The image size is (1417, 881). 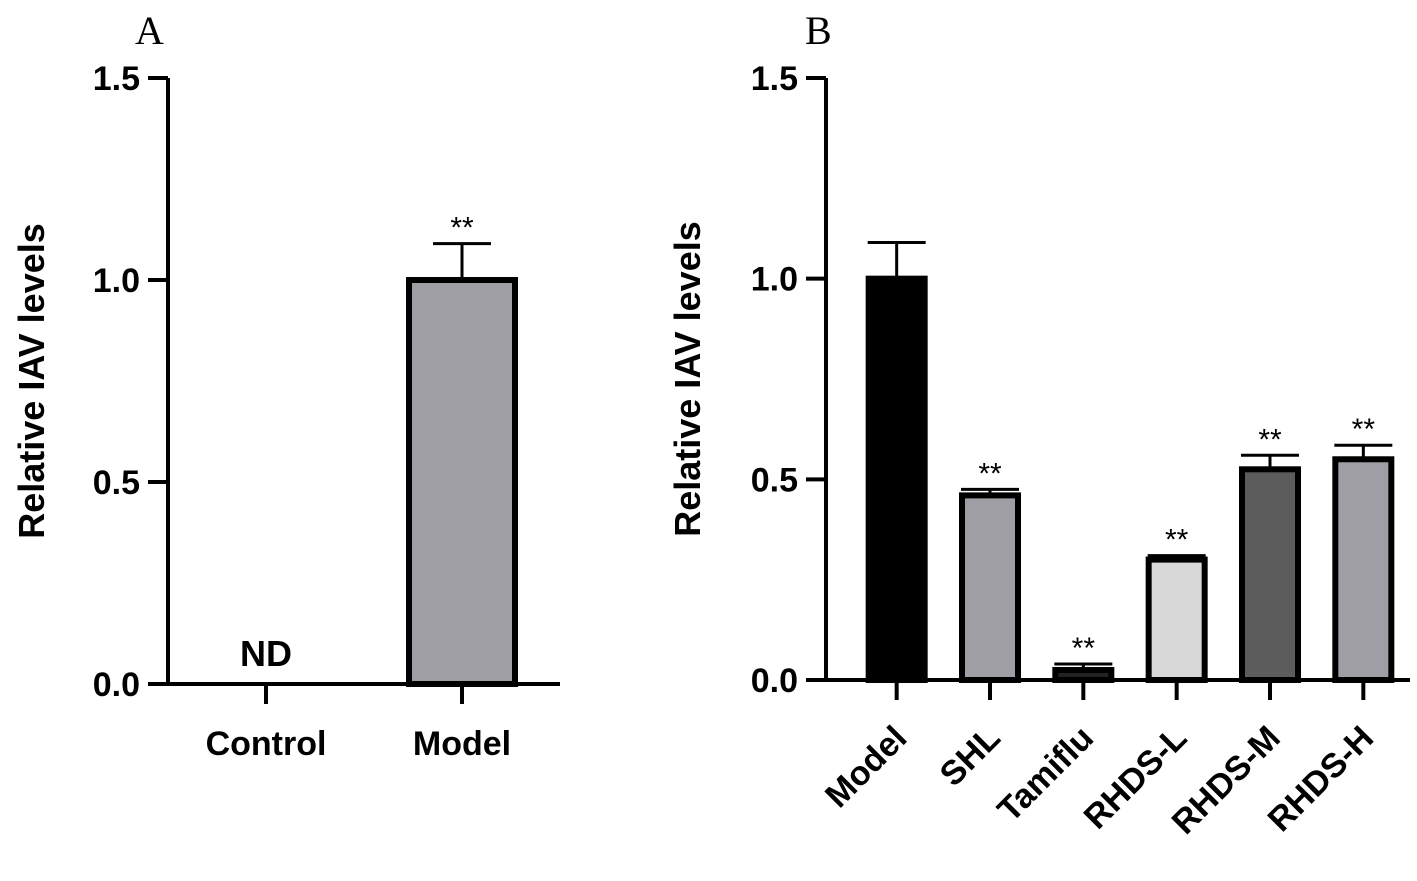 I want to click on panel-b-letter: B, so click(x=818, y=30).